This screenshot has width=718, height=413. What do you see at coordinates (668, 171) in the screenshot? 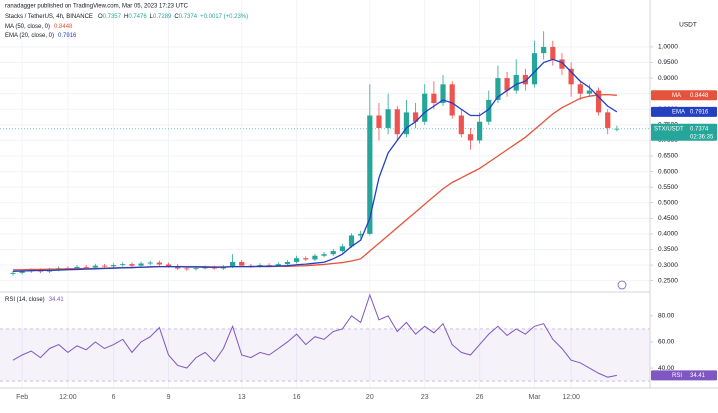
I see `y-tick-label: 0.6000` at bounding box center [668, 171].